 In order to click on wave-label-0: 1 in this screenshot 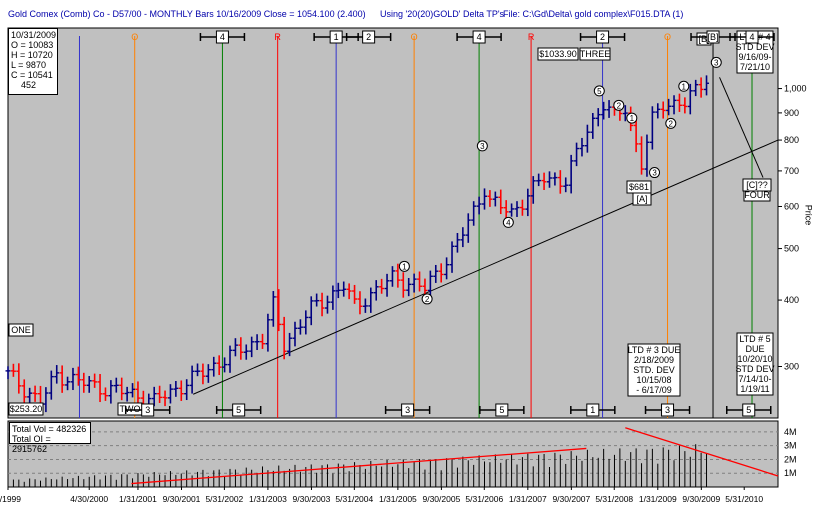, I will do `click(404, 266)`.